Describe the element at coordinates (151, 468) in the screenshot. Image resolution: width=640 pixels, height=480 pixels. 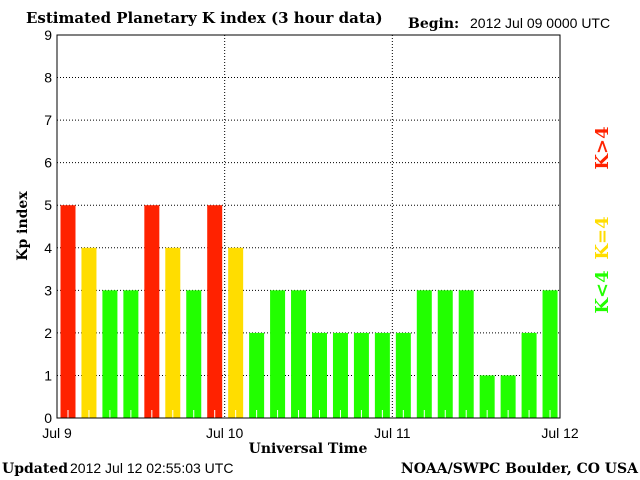
I see `updated-value: 2012 Jul 12 02:55:03 UTC` at that location.